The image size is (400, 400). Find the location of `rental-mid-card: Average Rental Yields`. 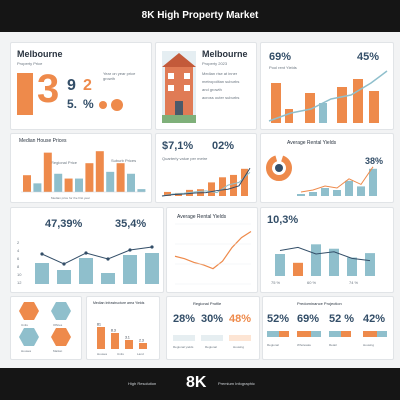

rental-mid-card: Average Rental Yields is located at coordinates (212, 250).